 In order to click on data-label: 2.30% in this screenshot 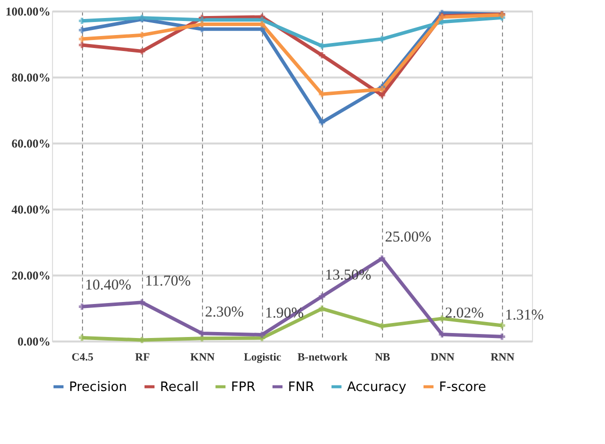, I will do `click(224, 312)`.